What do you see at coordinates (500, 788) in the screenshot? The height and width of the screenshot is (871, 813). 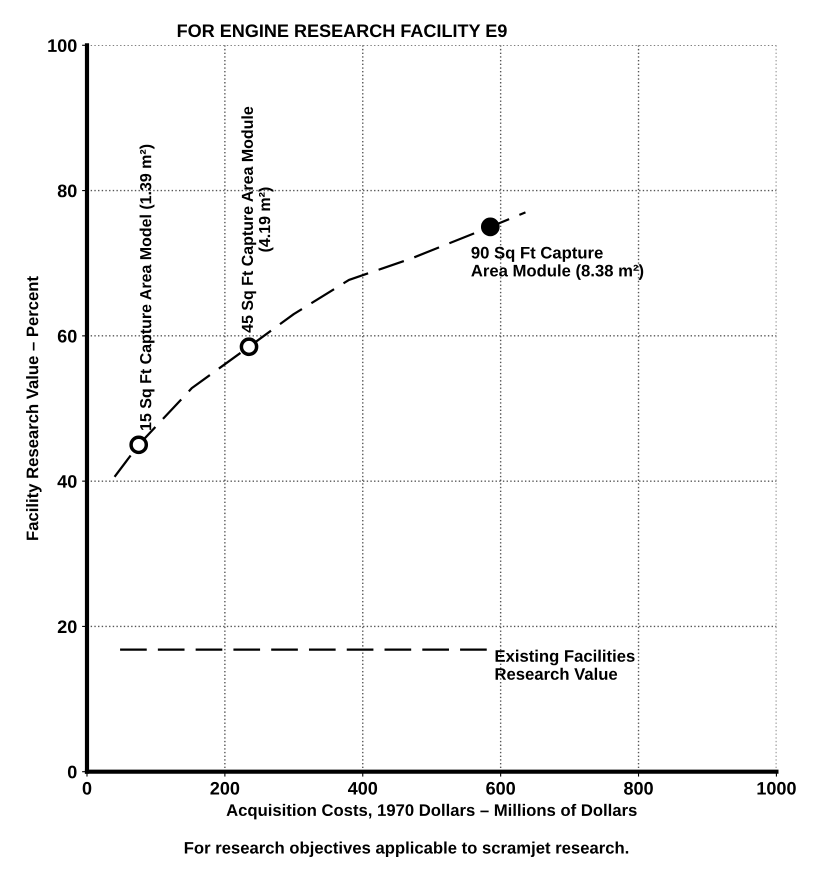 I see `x-tick-label: 600` at bounding box center [500, 788].